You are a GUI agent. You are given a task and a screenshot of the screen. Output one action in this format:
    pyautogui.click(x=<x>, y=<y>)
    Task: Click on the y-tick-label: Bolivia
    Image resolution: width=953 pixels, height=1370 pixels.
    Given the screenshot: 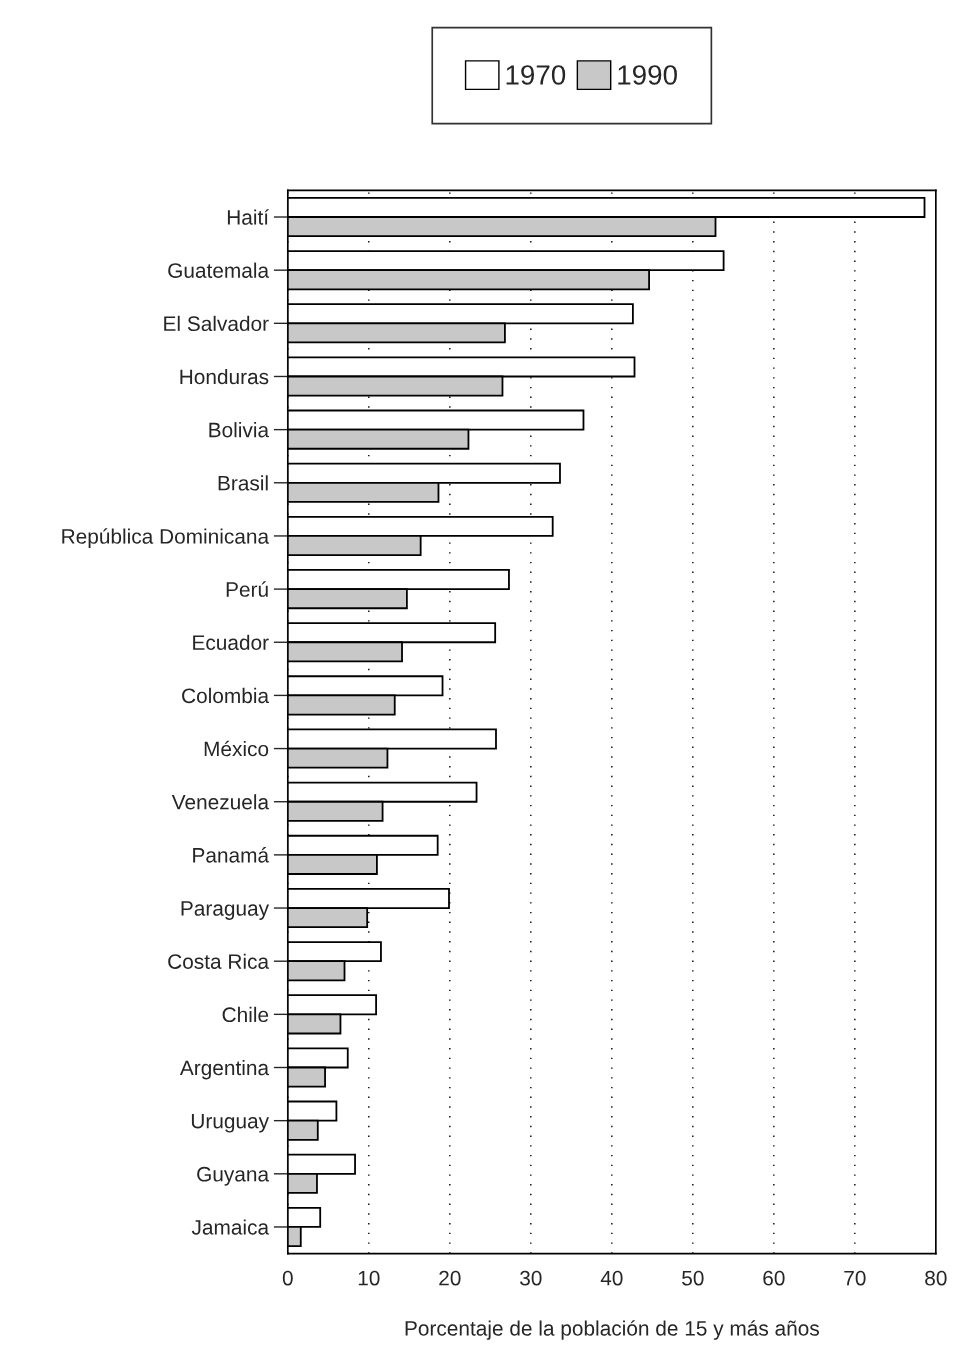 What is the action you would take?
    pyautogui.click(x=239, y=430)
    